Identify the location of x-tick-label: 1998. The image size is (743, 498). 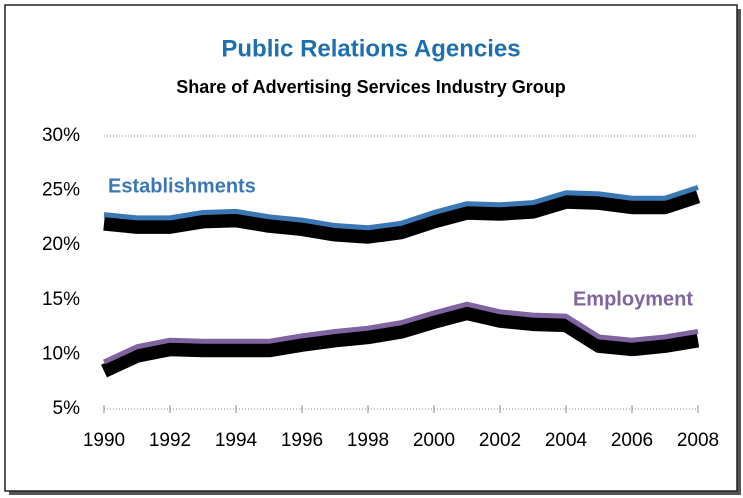
(368, 440).